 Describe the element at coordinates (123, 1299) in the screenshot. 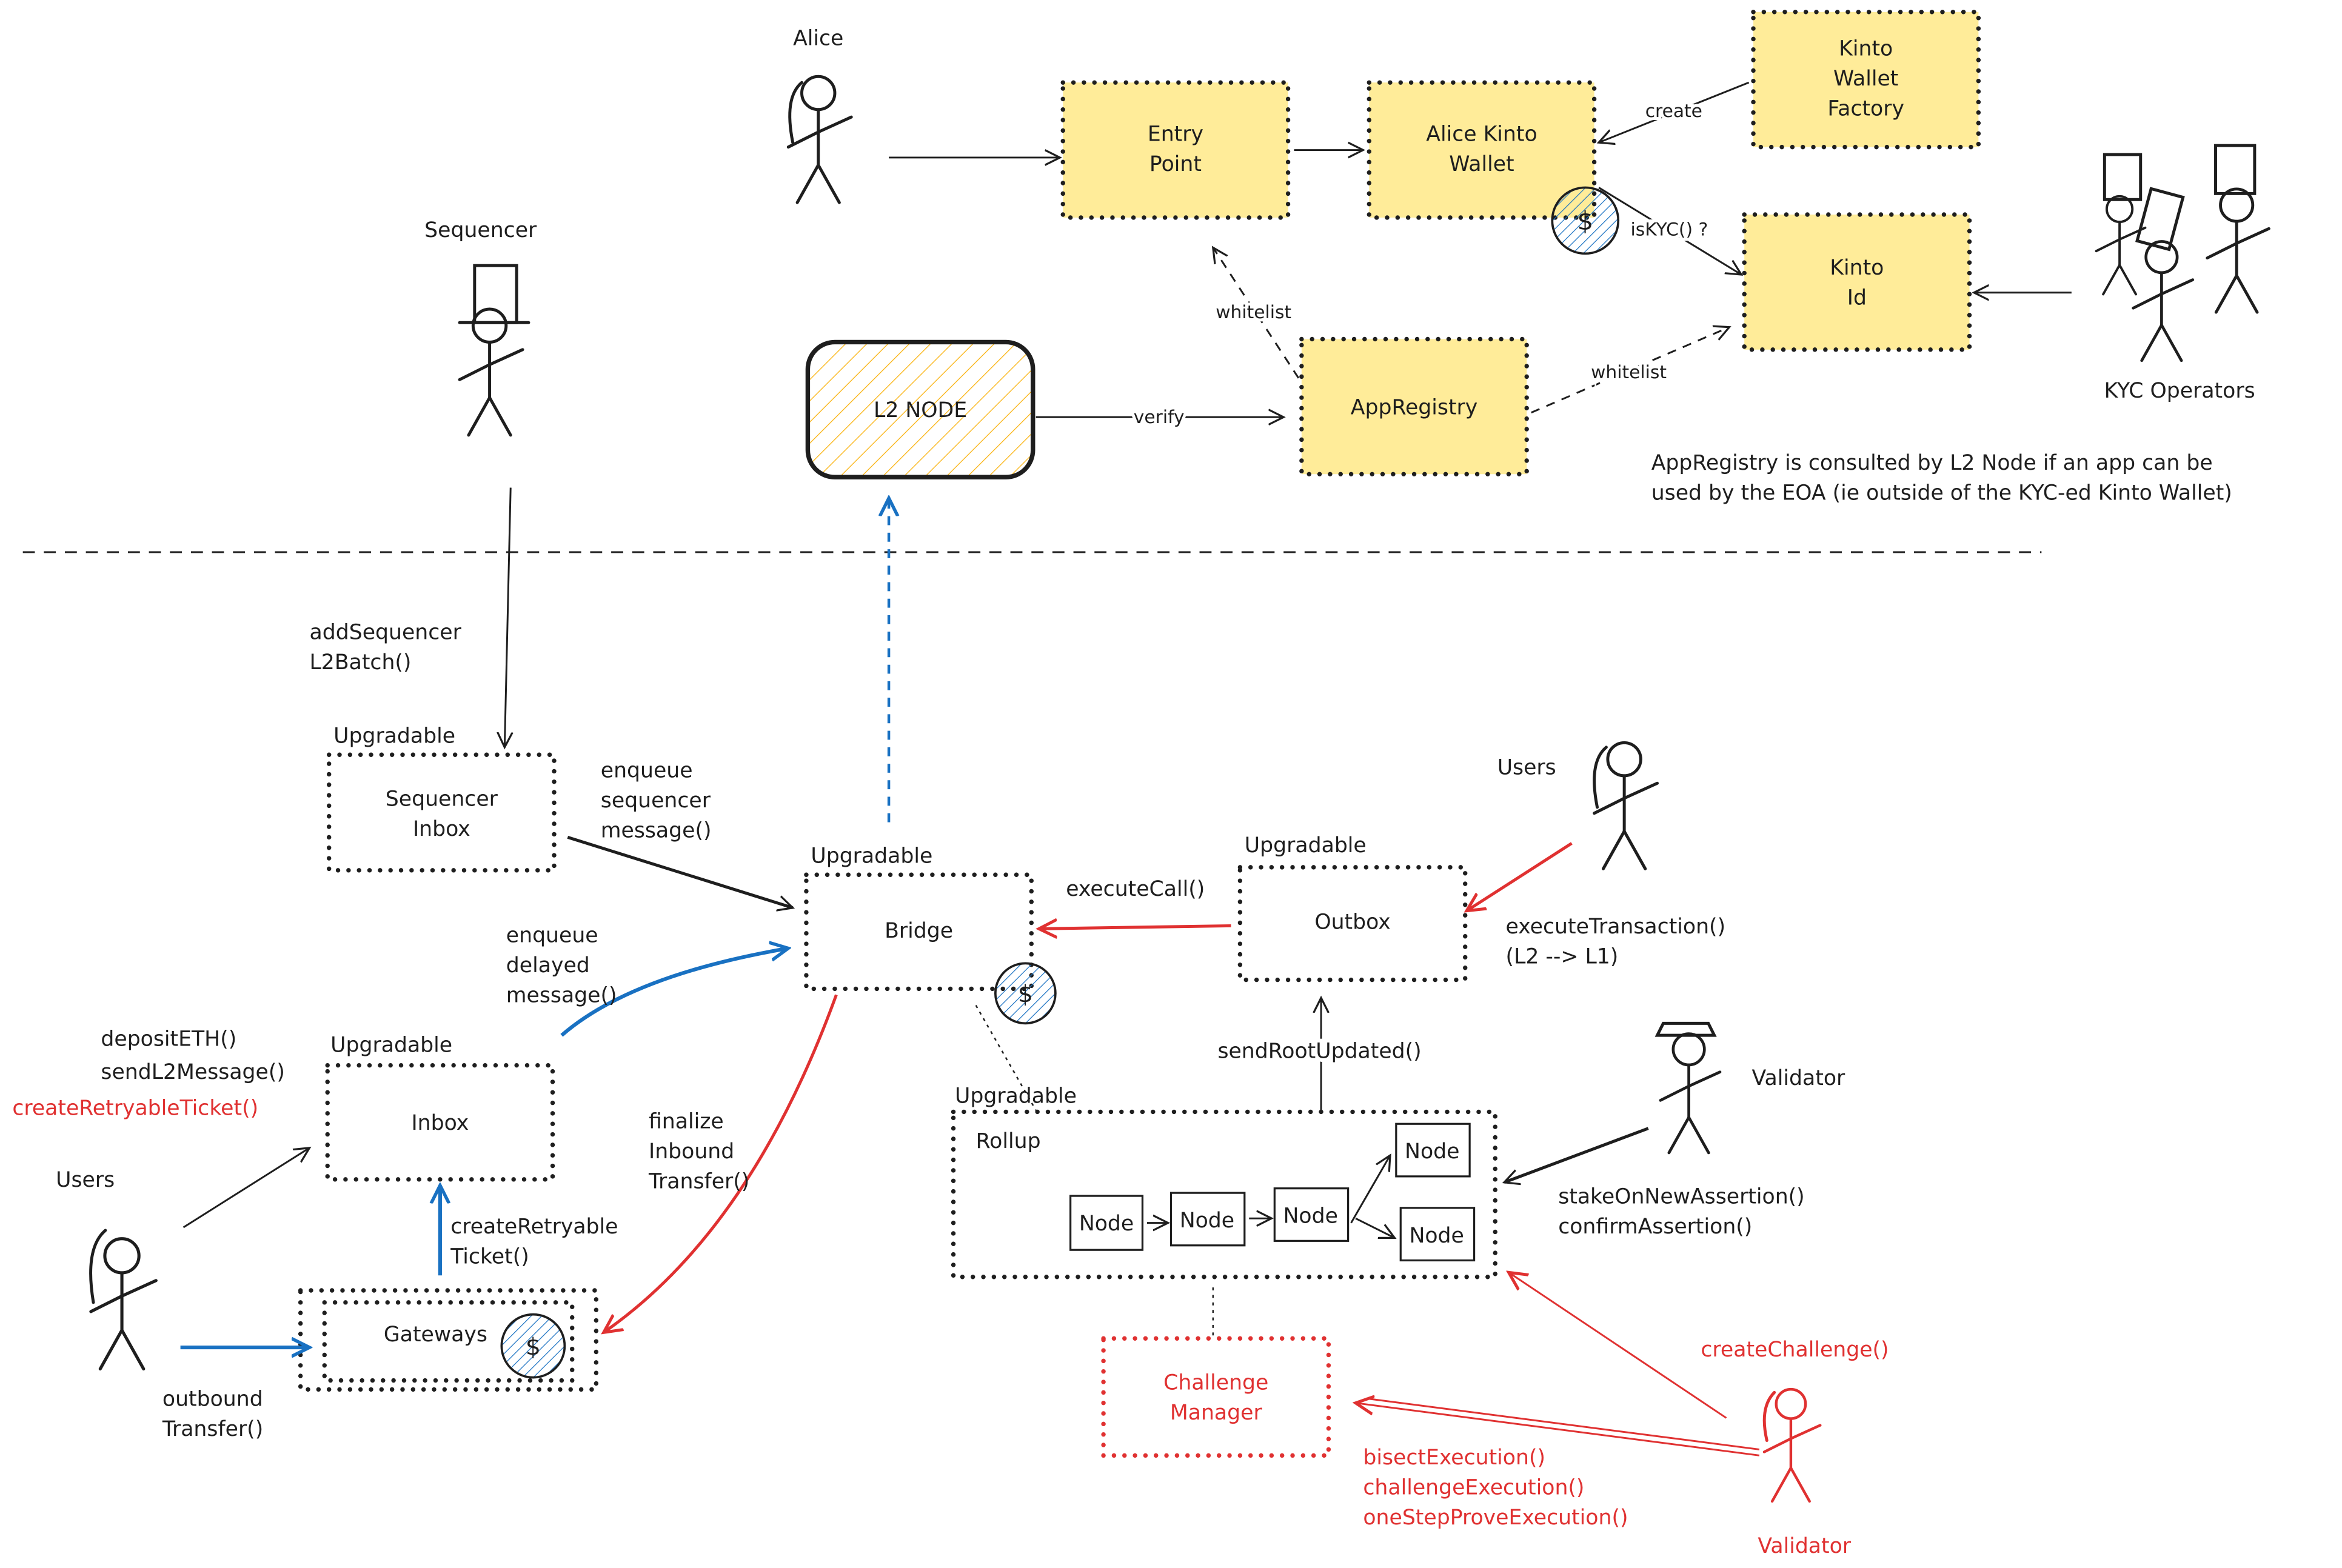

I see `users-left-figure` at that location.